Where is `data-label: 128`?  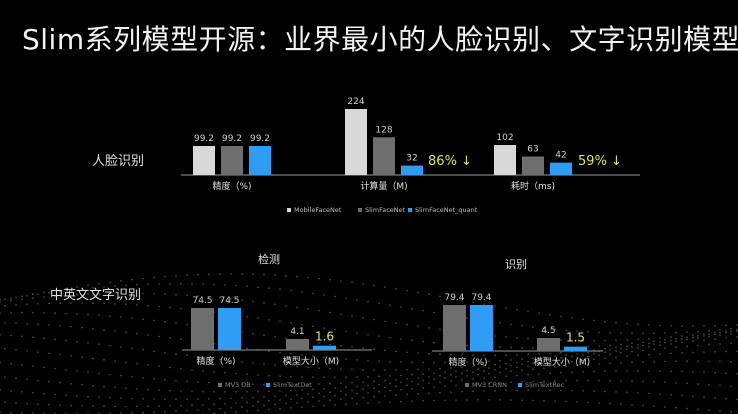
data-label: 128 is located at coordinates (383, 130).